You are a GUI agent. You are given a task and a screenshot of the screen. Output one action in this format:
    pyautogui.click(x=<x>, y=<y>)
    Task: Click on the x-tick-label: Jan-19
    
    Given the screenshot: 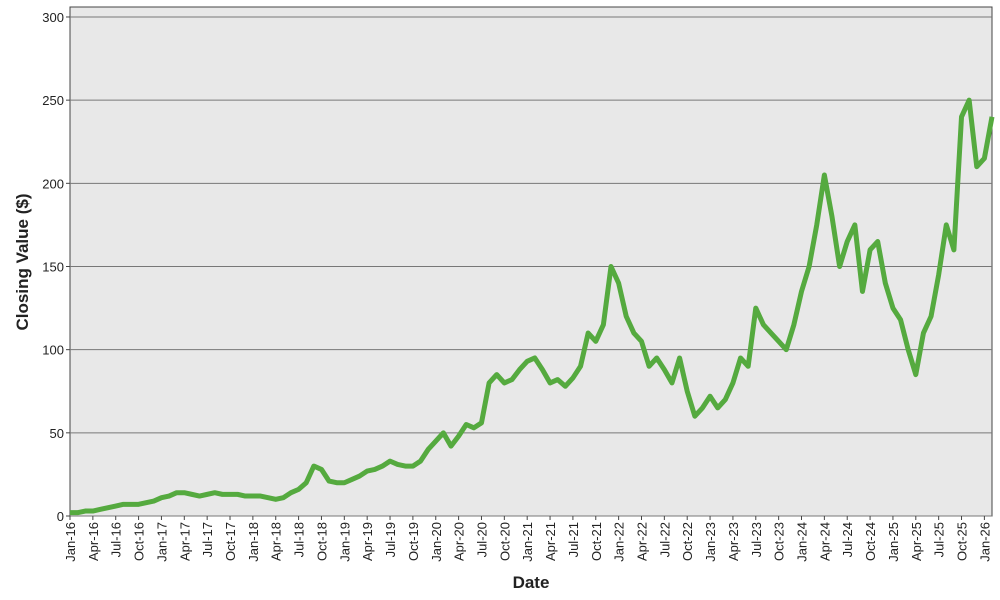 What is the action you would take?
    pyautogui.click(x=344, y=542)
    